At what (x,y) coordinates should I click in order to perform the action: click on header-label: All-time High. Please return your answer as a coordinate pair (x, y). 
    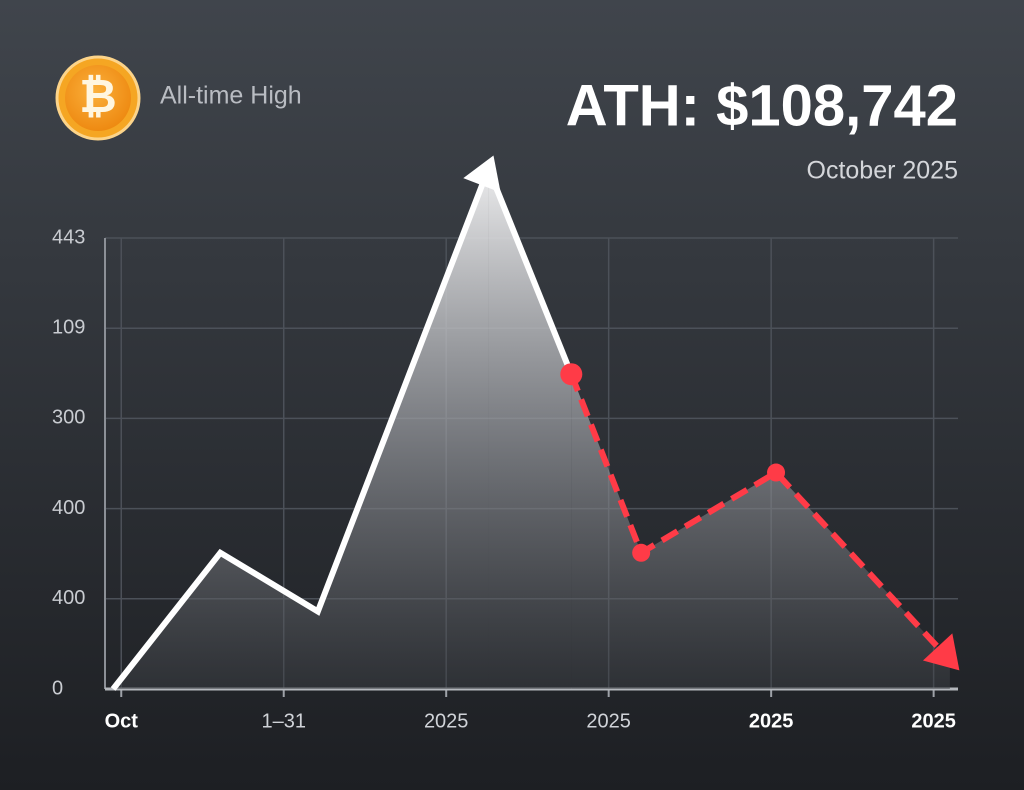
    Looking at the image, I should click on (231, 96).